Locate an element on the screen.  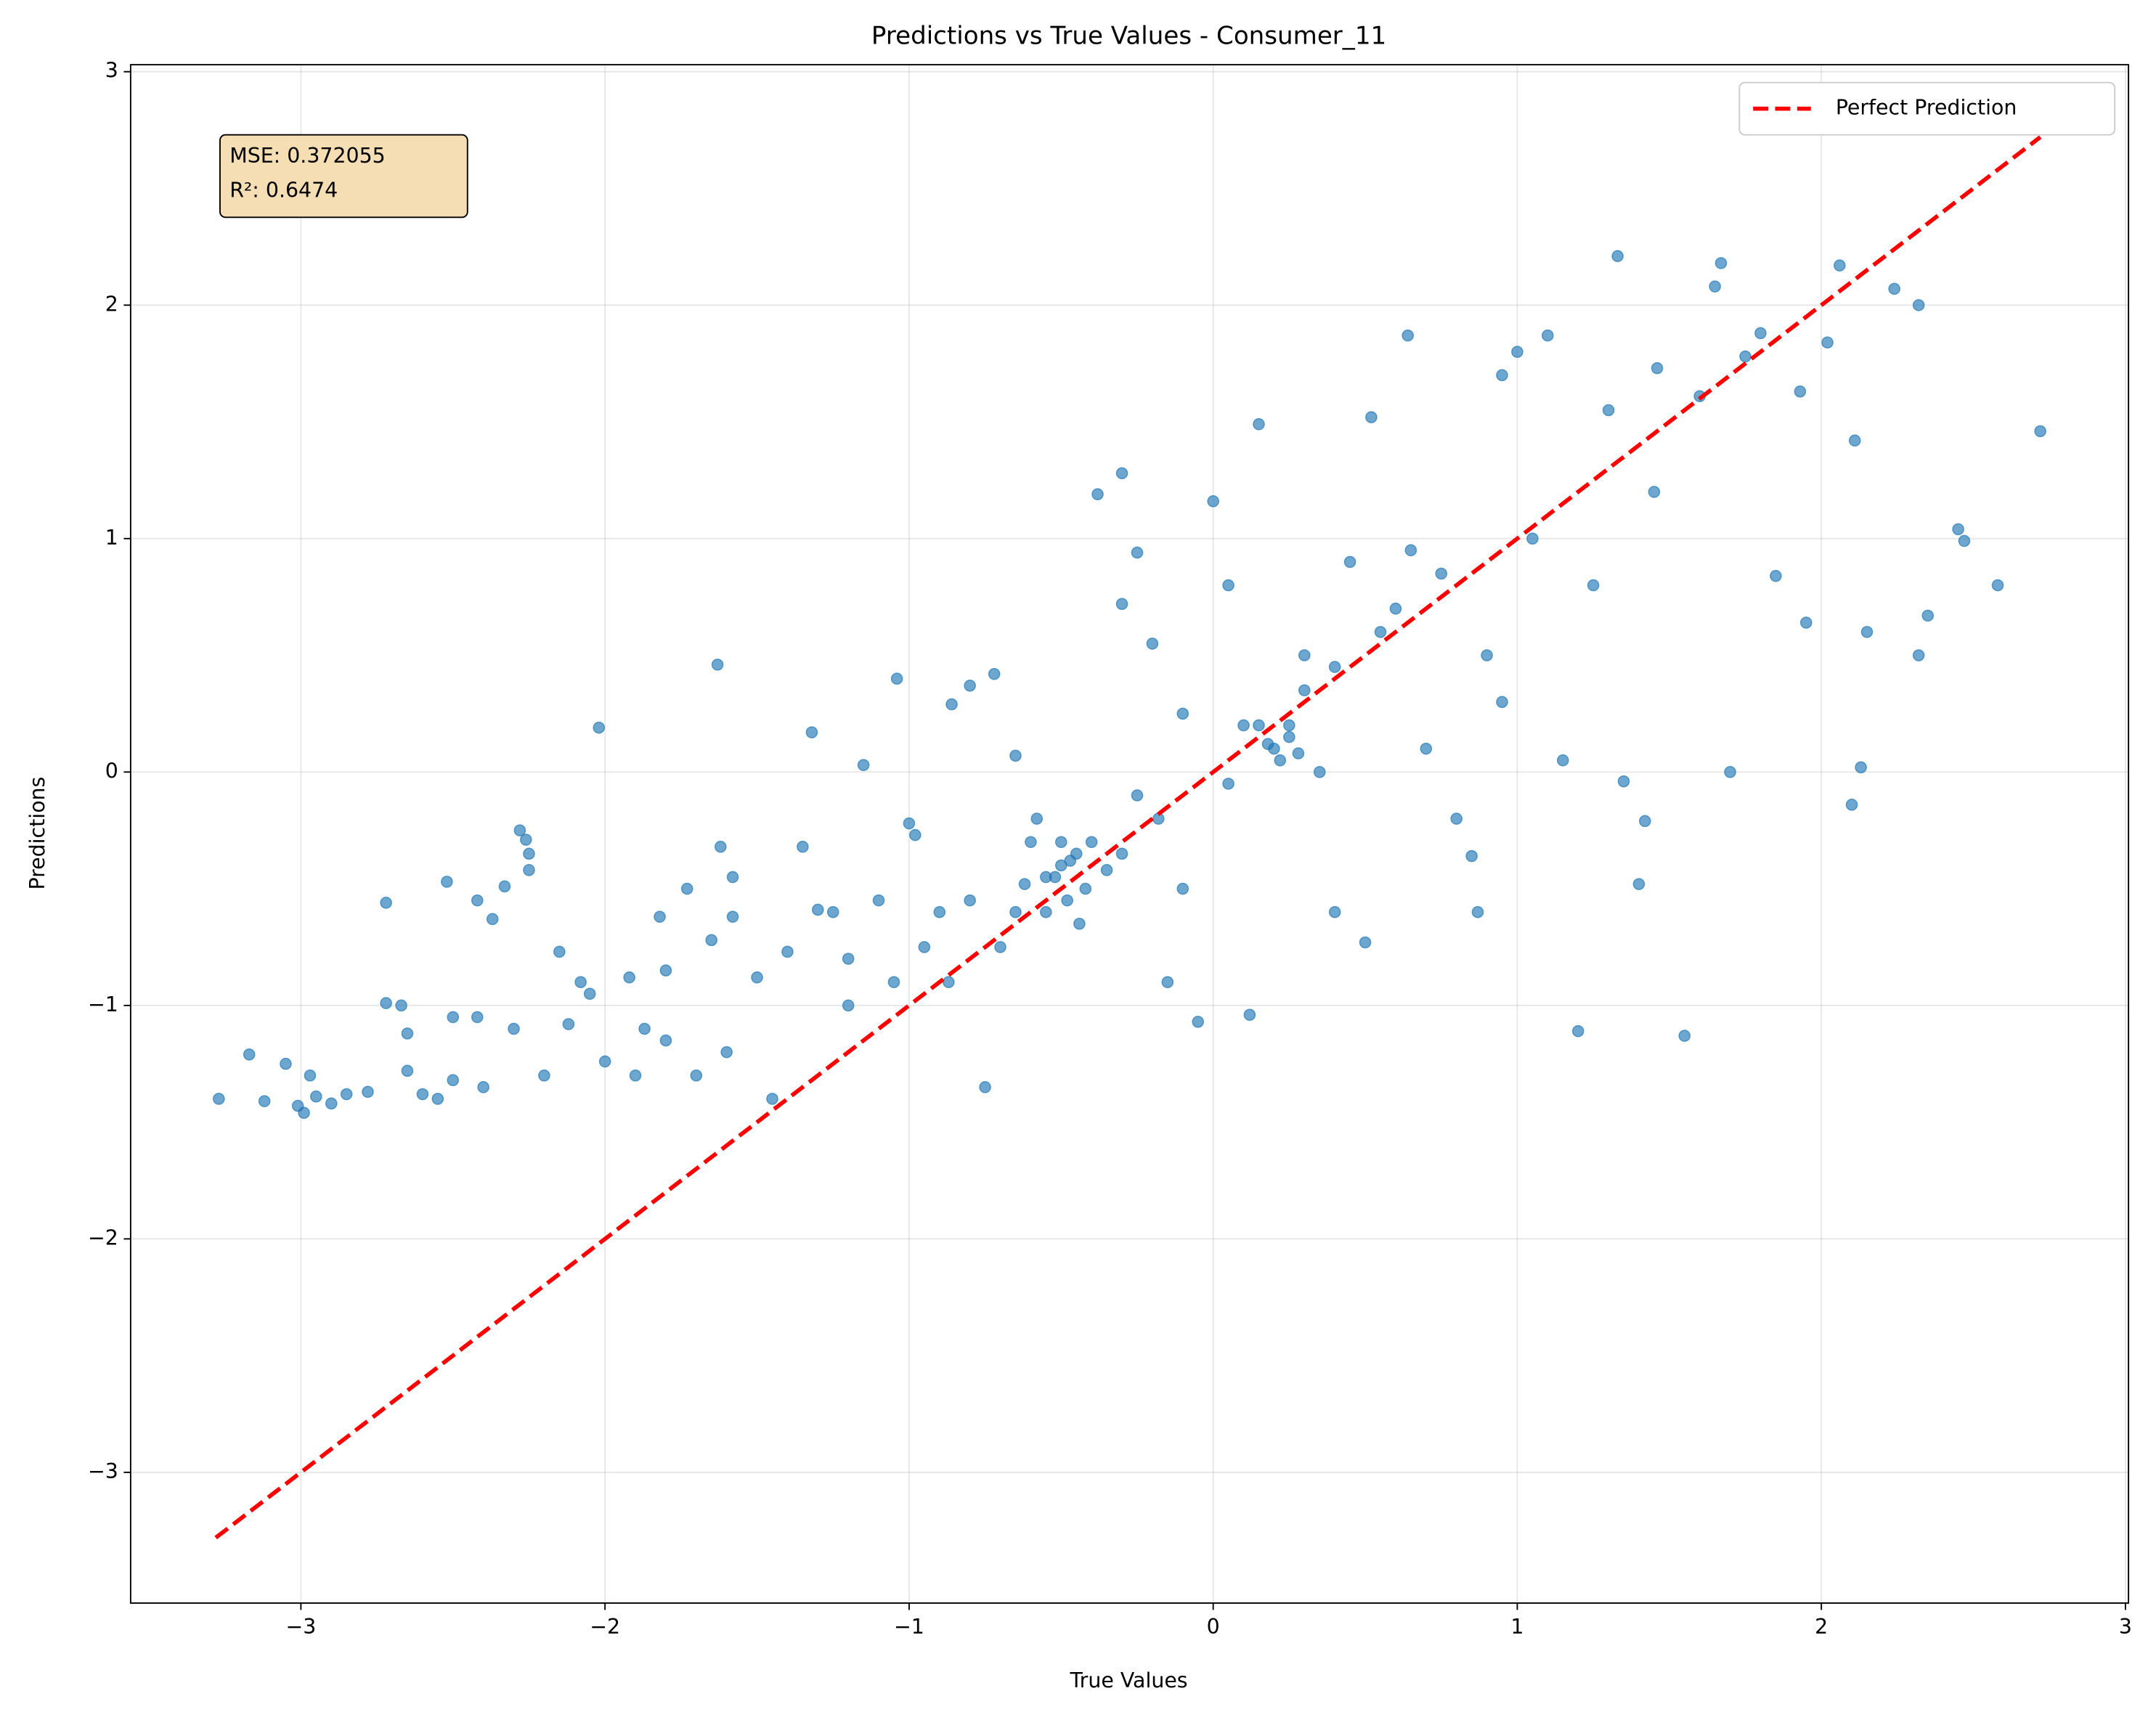
annotation-box is located at coordinates (343, 177).